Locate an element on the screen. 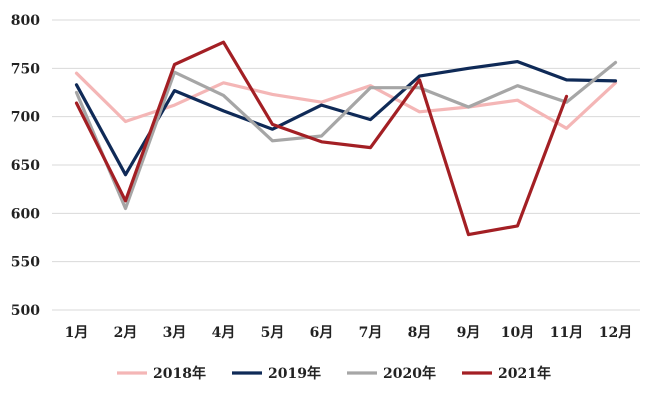 This screenshot has height=400, width=666. y-axis-ticks: 500 550 600 650 700 750 800 is located at coordinates (25, 166).